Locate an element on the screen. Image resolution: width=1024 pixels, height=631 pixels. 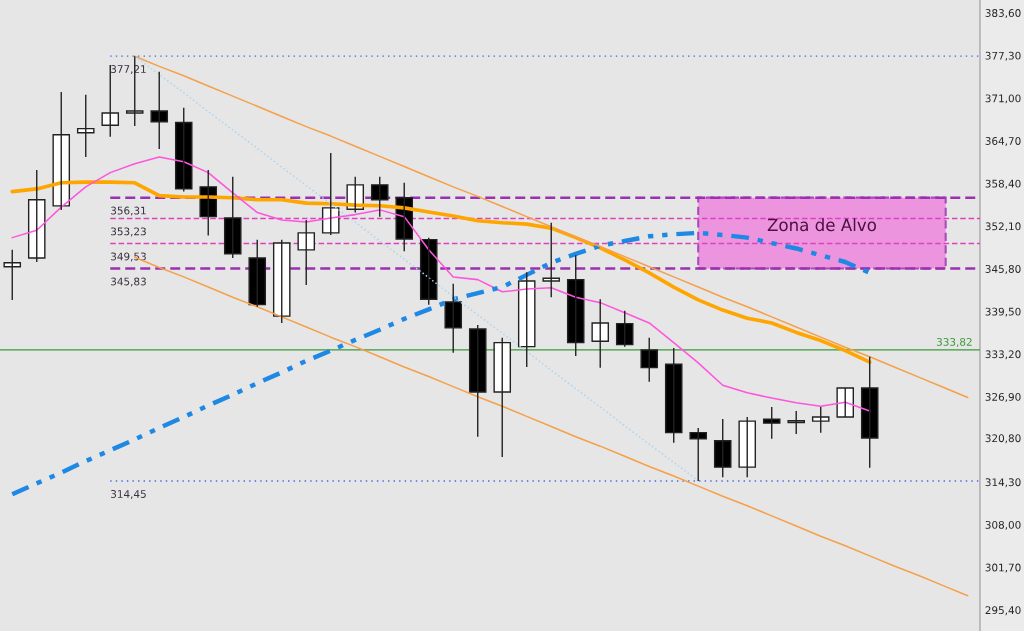
y-tick-label: 377,30 is located at coordinates (1003, 56).